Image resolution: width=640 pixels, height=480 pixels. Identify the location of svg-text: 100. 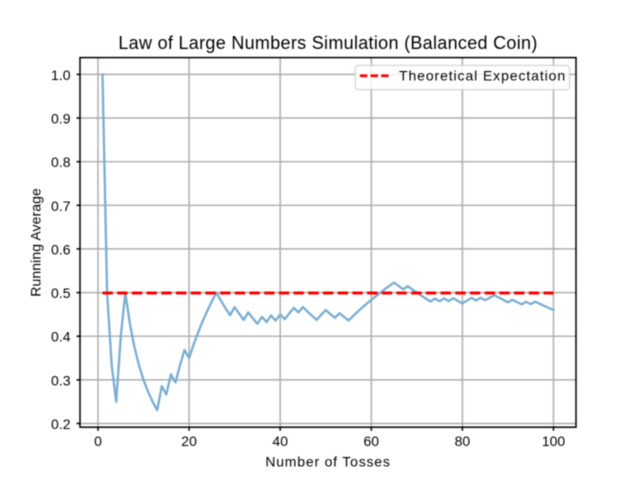
(554, 441).